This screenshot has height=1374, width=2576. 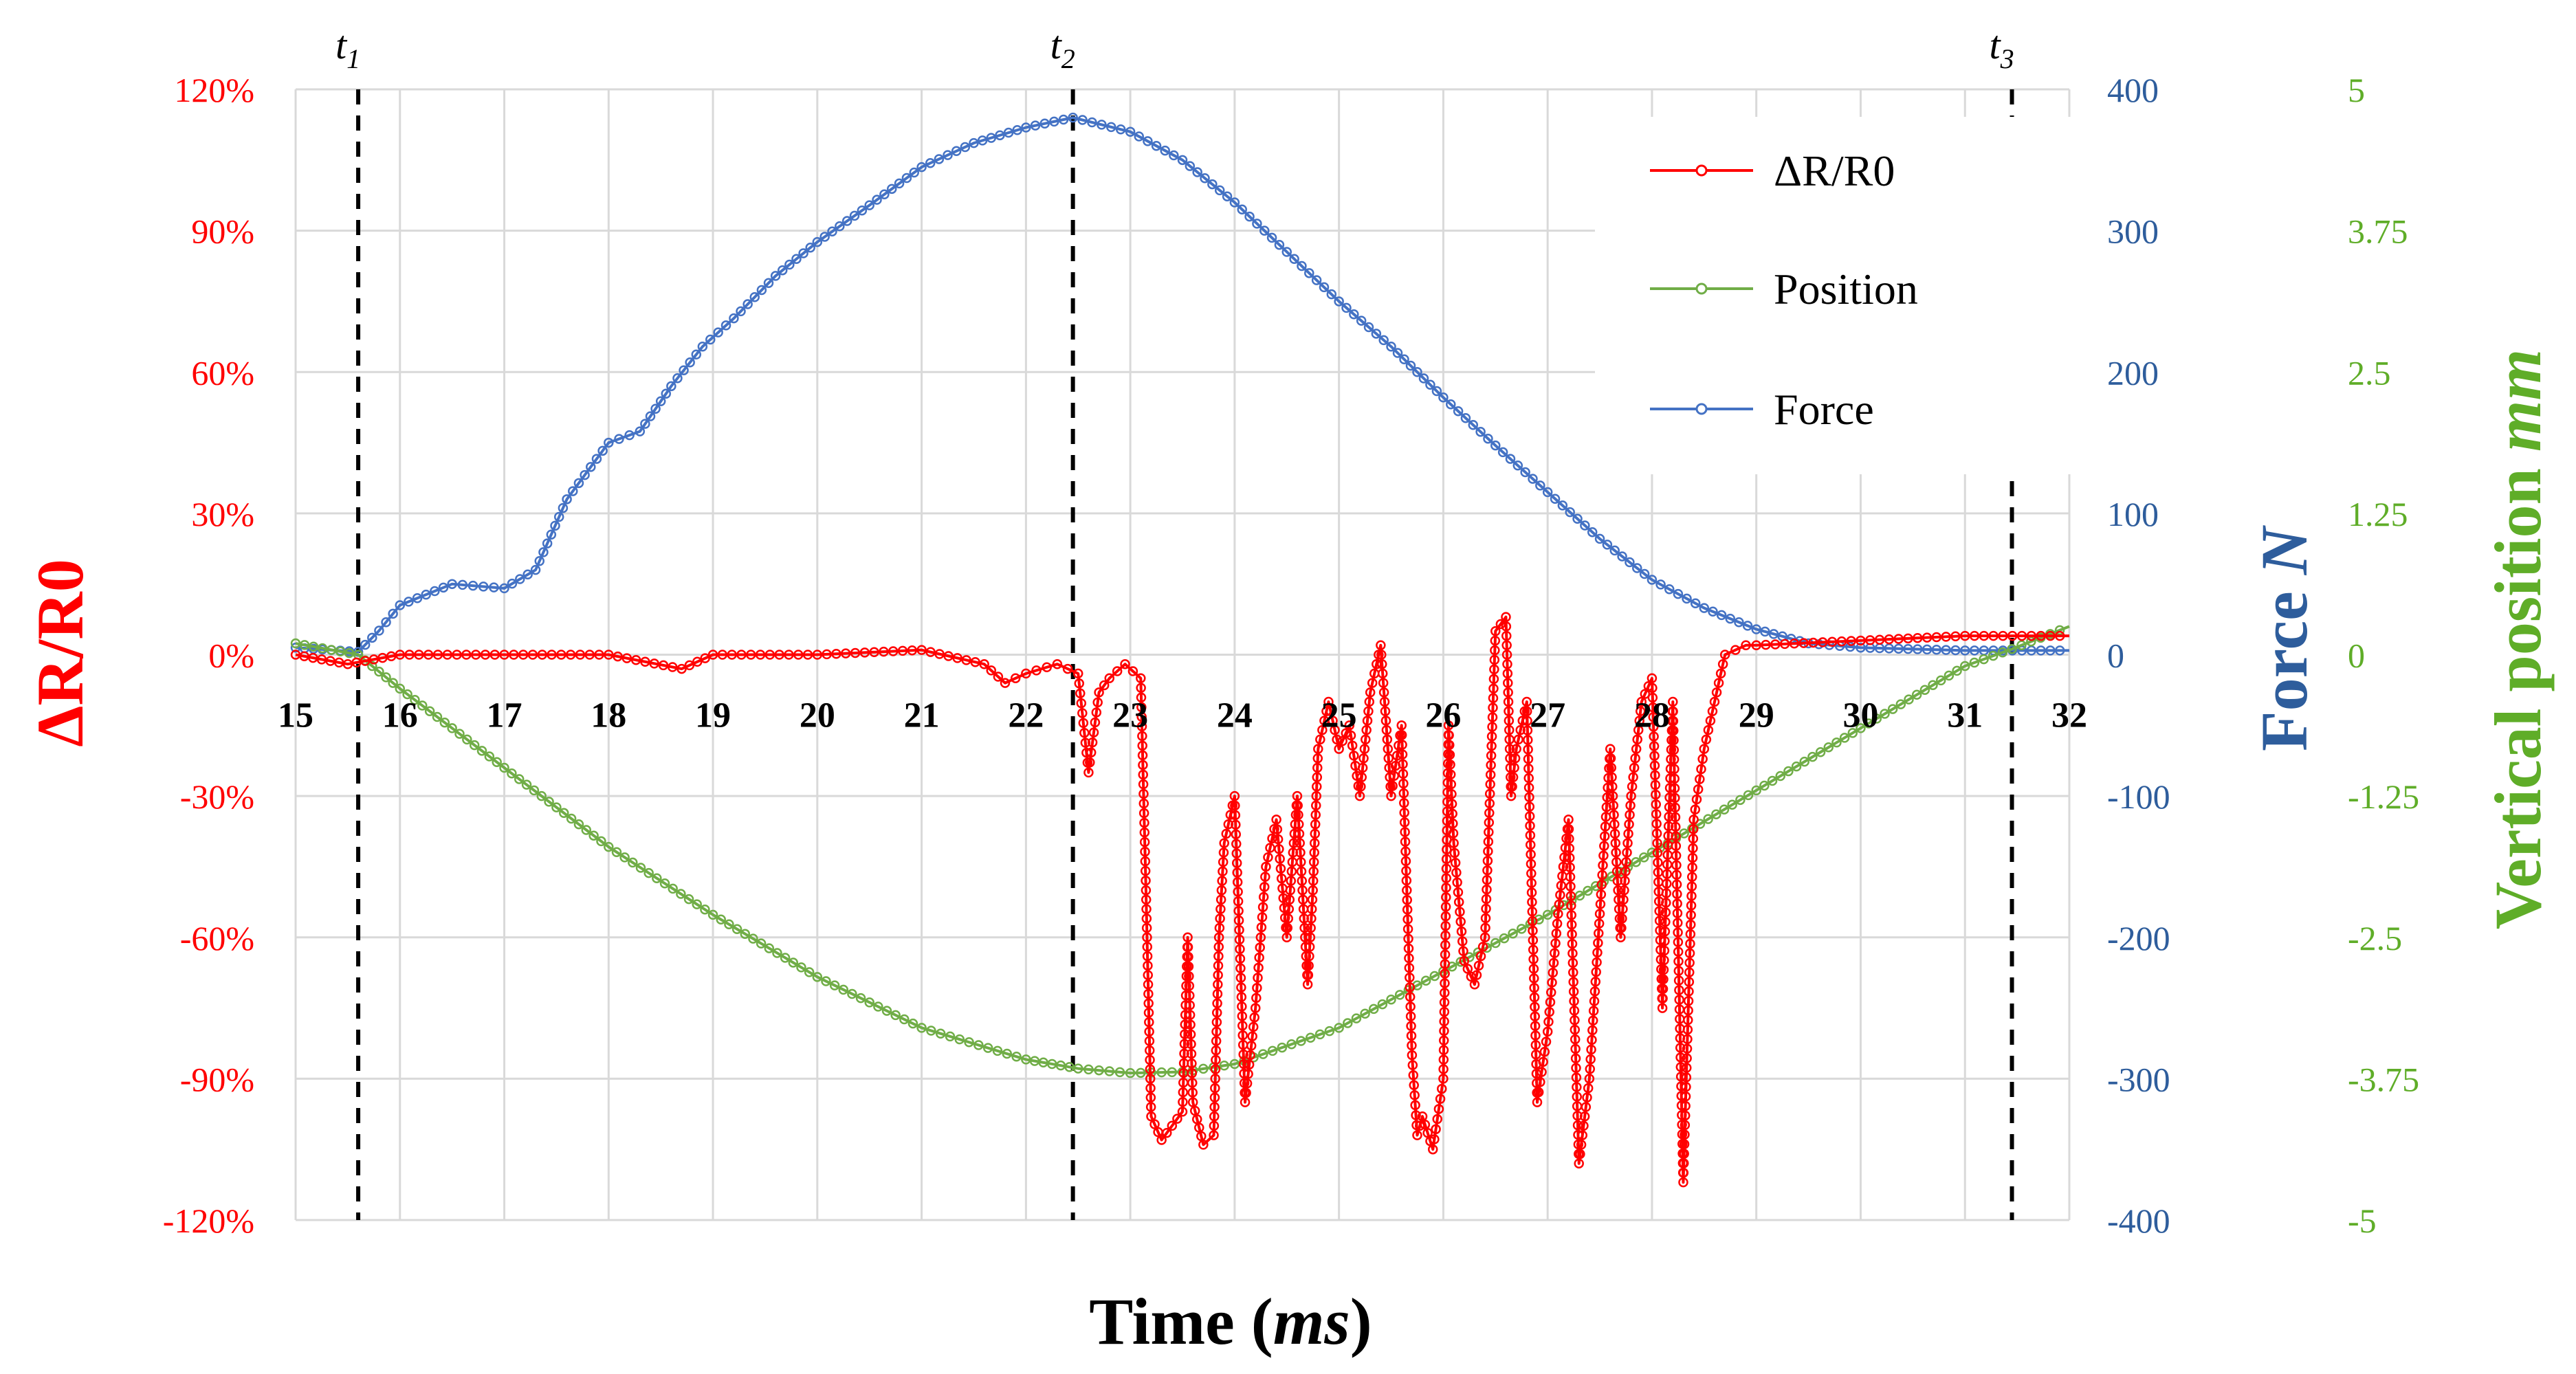 What do you see at coordinates (1026, 715) in the screenshot?
I see `x-tick-label: 22` at bounding box center [1026, 715].